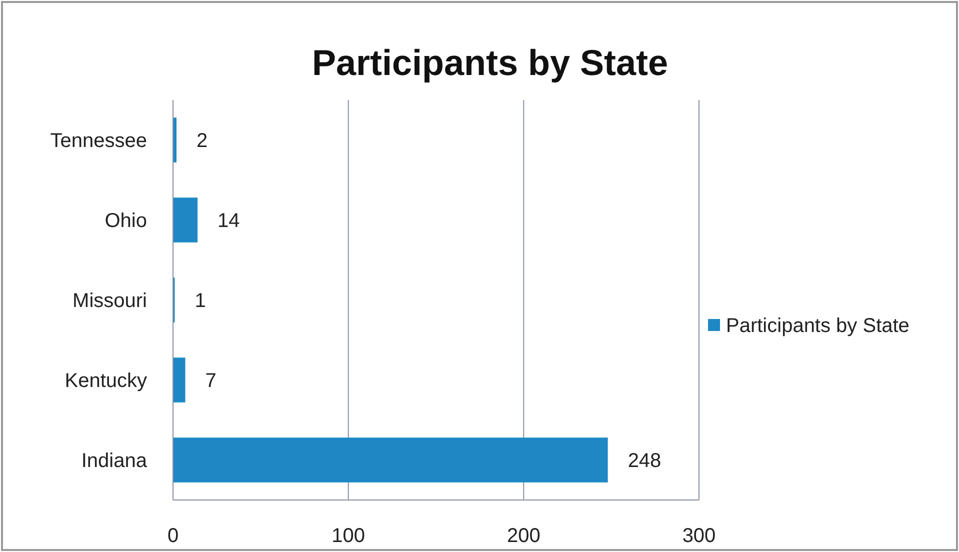 The width and height of the screenshot is (959, 552). I want to click on data-label: 7, so click(210, 381).